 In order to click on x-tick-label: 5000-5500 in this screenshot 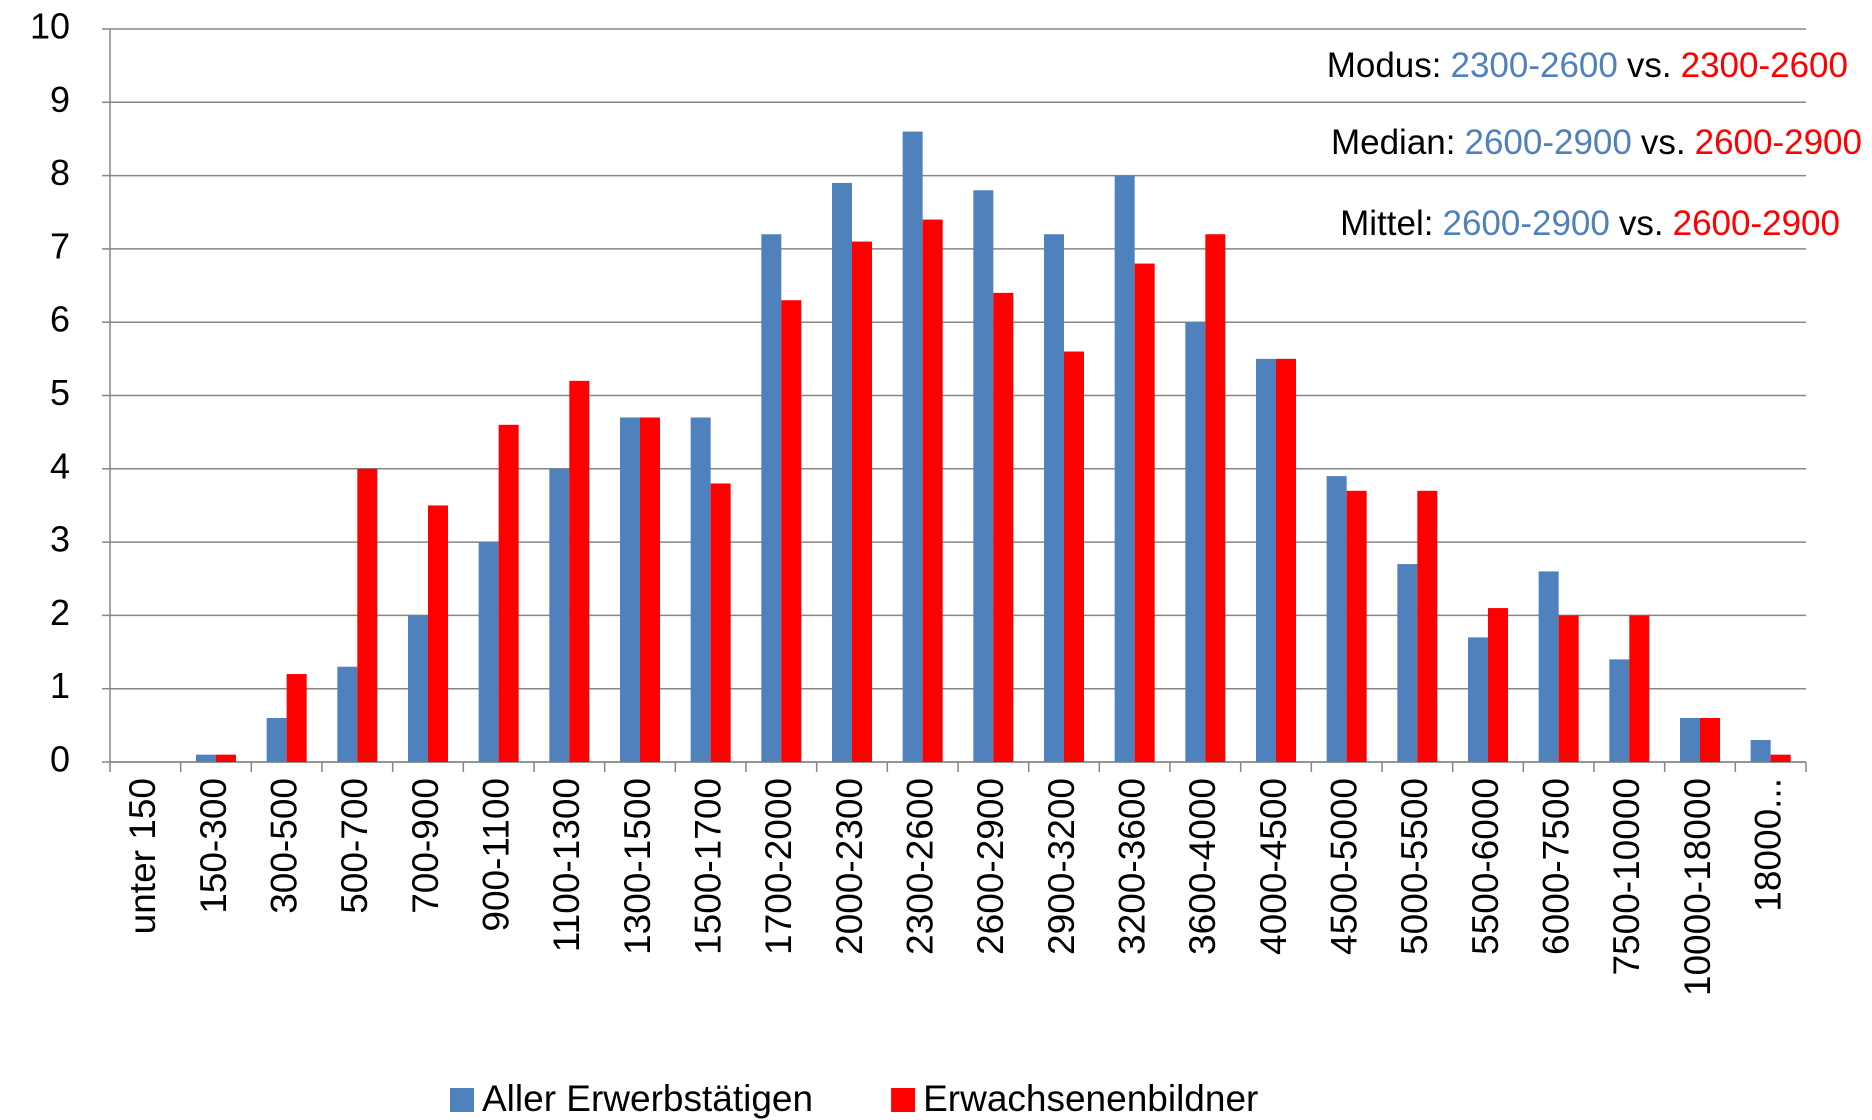, I will do `click(1414, 866)`.